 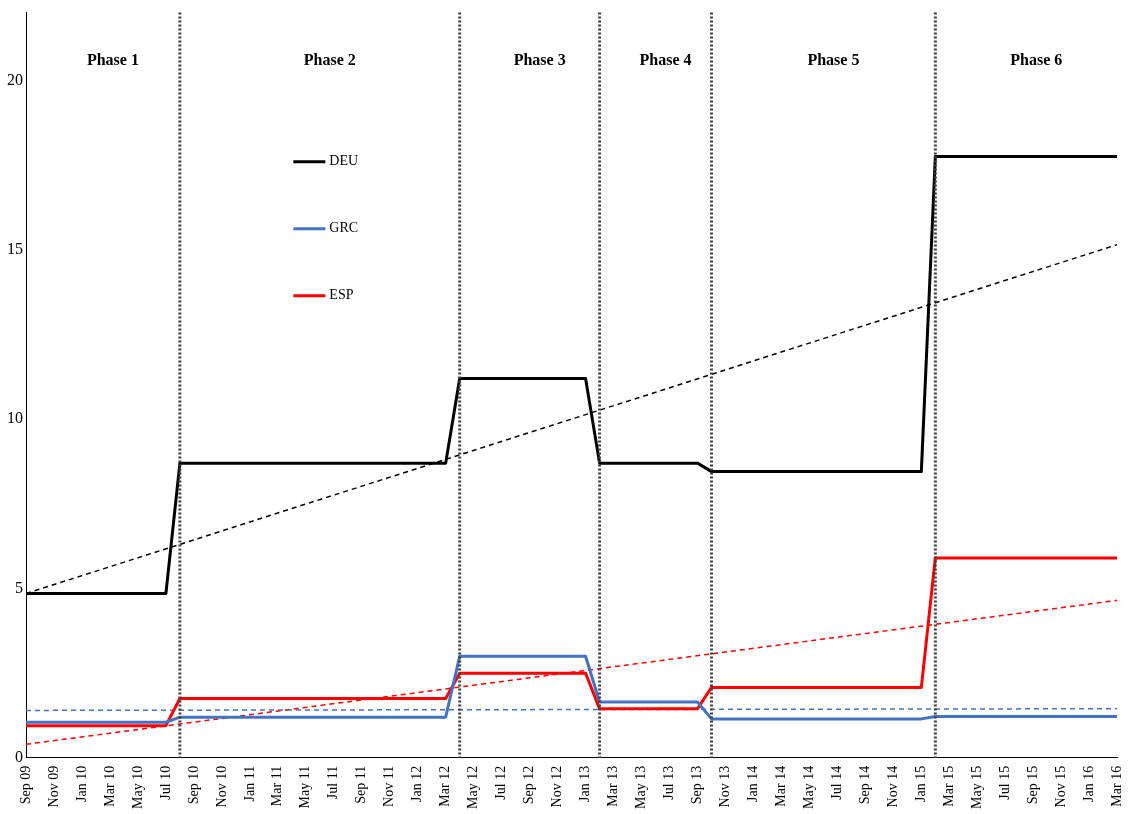 What do you see at coordinates (948, 786) in the screenshot?
I see `x-tick-label: Mar 15` at bounding box center [948, 786].